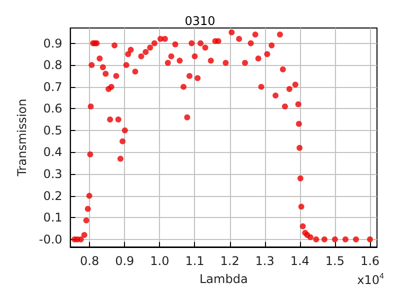  Describe the element at coordinates (124, 261) in the screenshot. I see `x-tick-label: 0.9` at that location.